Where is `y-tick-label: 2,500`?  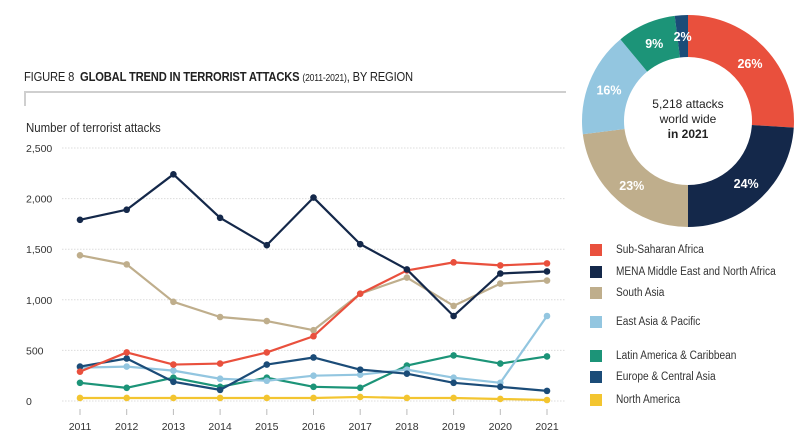
y-tick-label: 2,500 is located at coordinates (39, 149).